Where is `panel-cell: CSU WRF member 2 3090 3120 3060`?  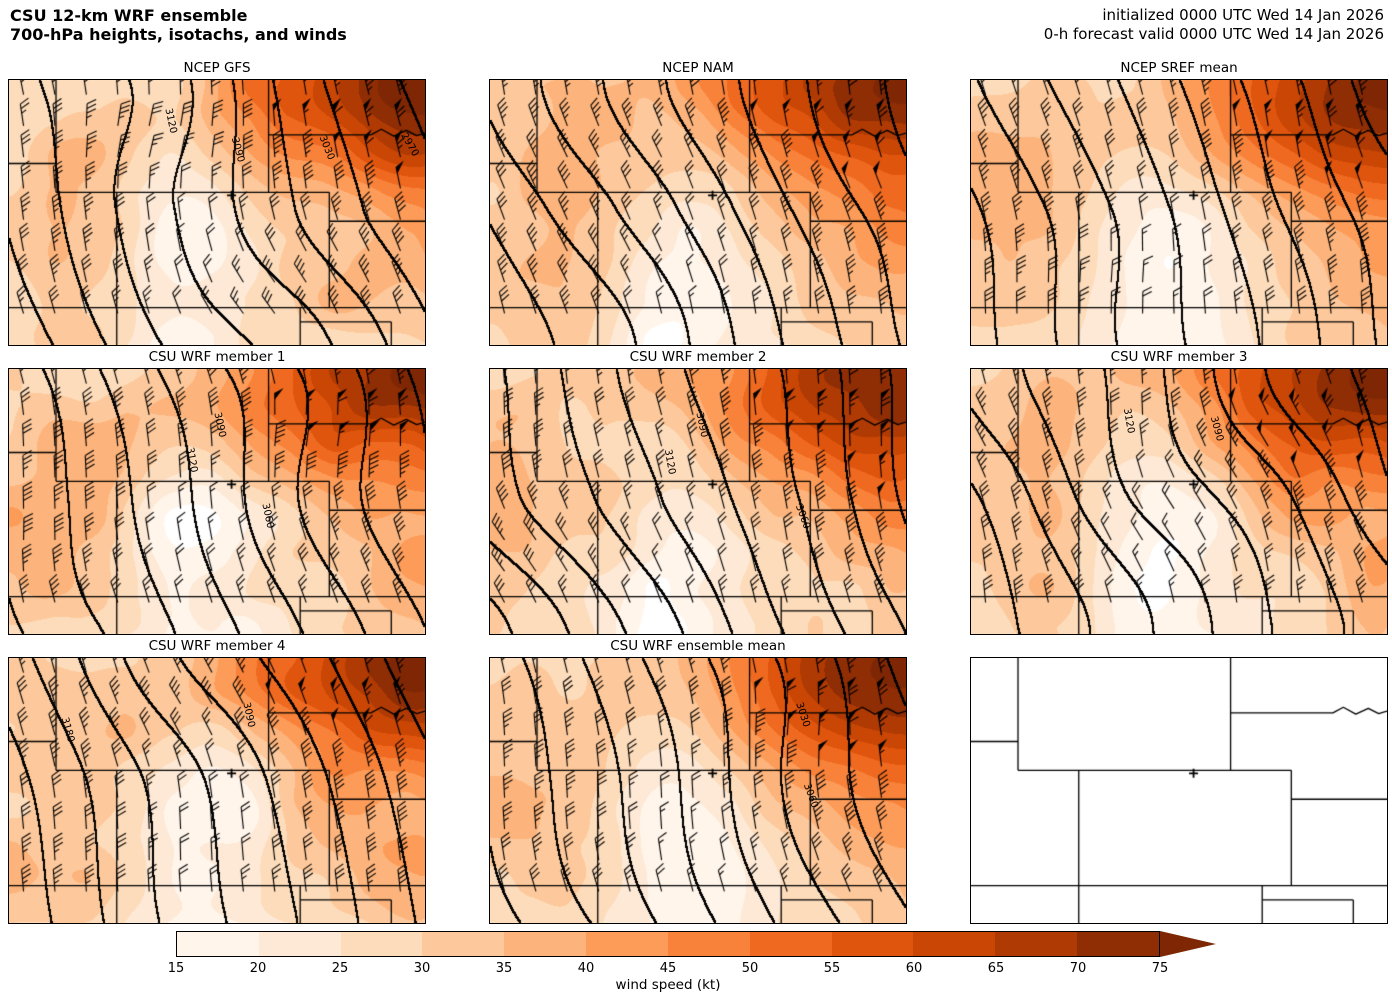 panel-cell: CSU WRF member 2 3090 3120 3060 is located at coordinates (698, 492).